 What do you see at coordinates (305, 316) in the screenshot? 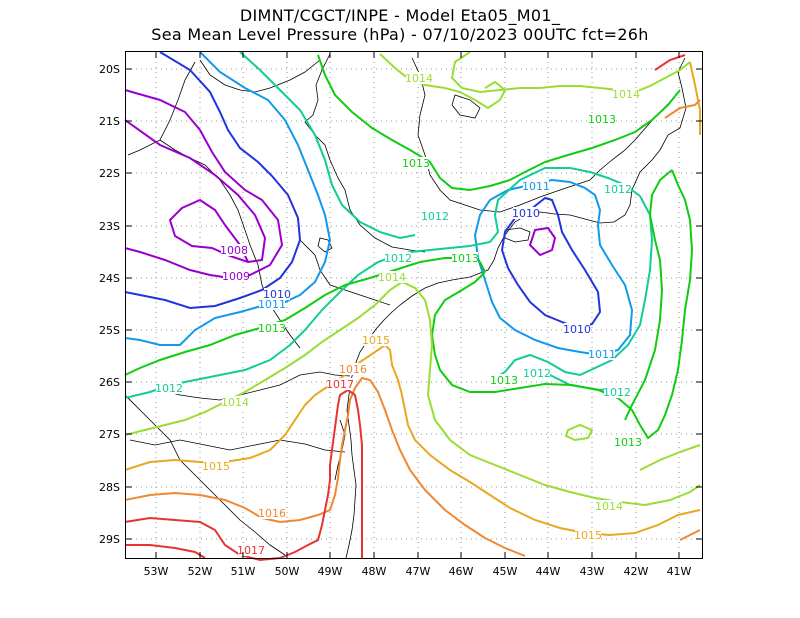
I see `isobar-1013-main` at bounding box center [305, 316].